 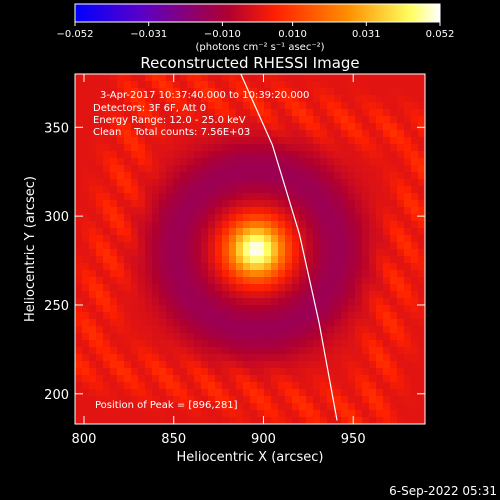 What do you see at coordinates (30, 249) in the screenshot?
I see `y-axis-label: Heliocentric Y (arcsec)` at bounding box center [30, 249].